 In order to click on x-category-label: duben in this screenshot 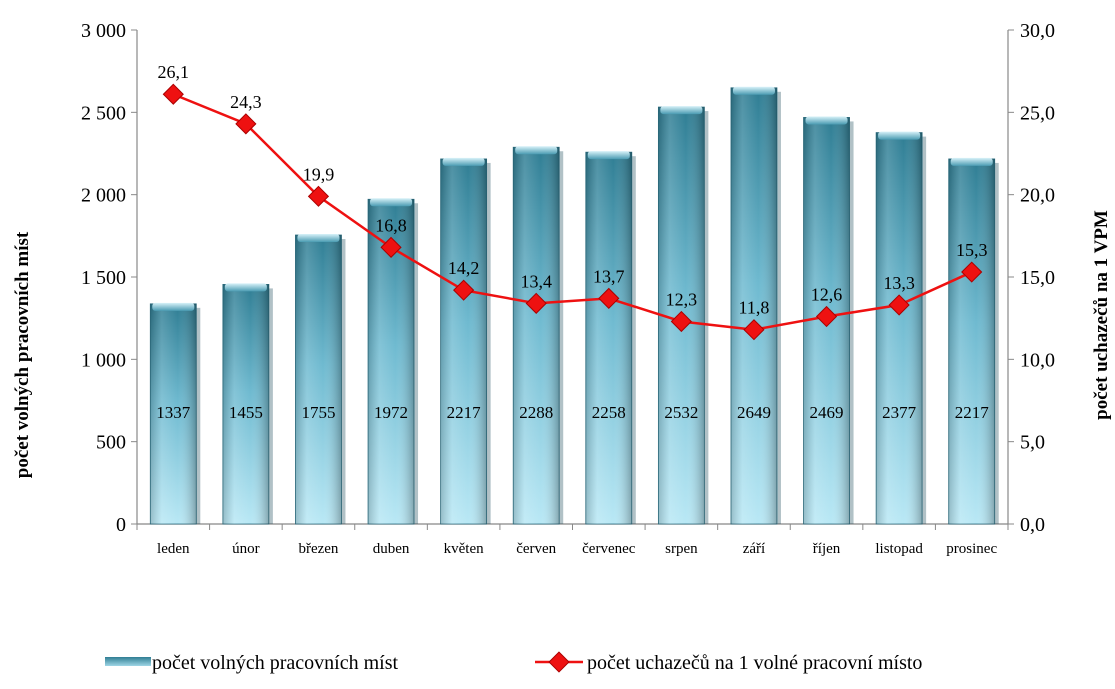, I will do `click(391, 549)`.